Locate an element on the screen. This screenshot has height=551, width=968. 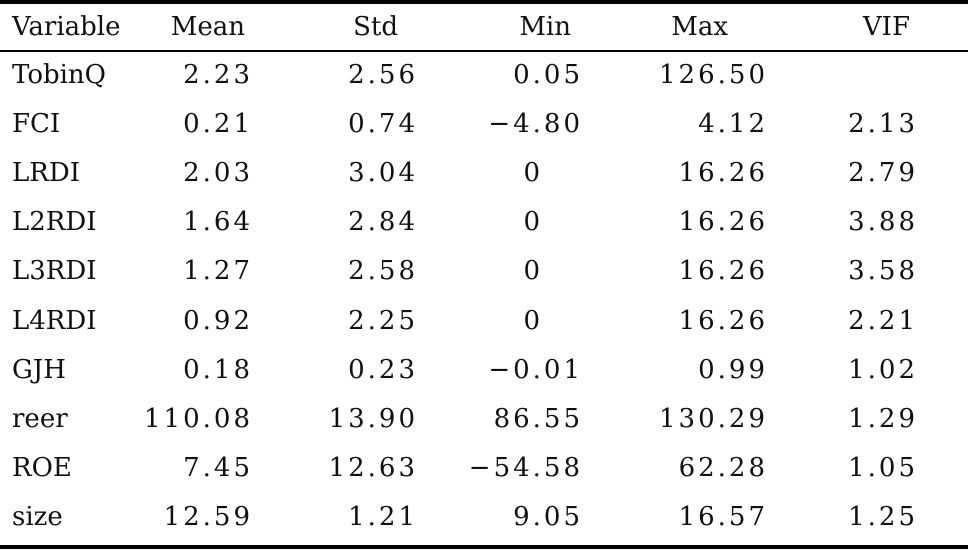
cell-variable: L2RDI is located at coordinates (54, 222).